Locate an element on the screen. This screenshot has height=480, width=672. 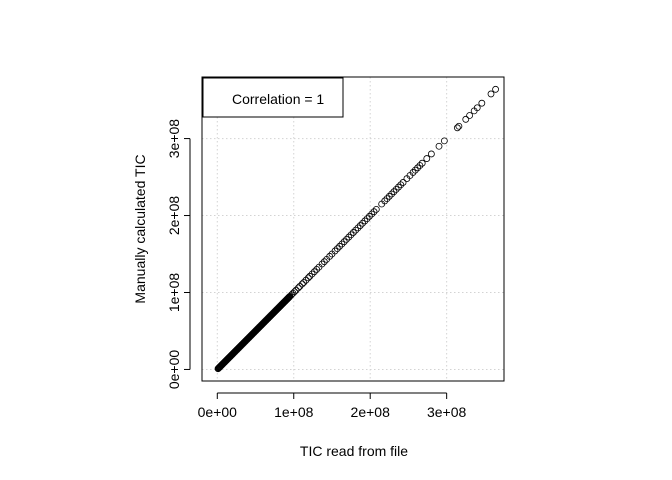
legend: Correlation = 1 is located at coordinates (273, 97).